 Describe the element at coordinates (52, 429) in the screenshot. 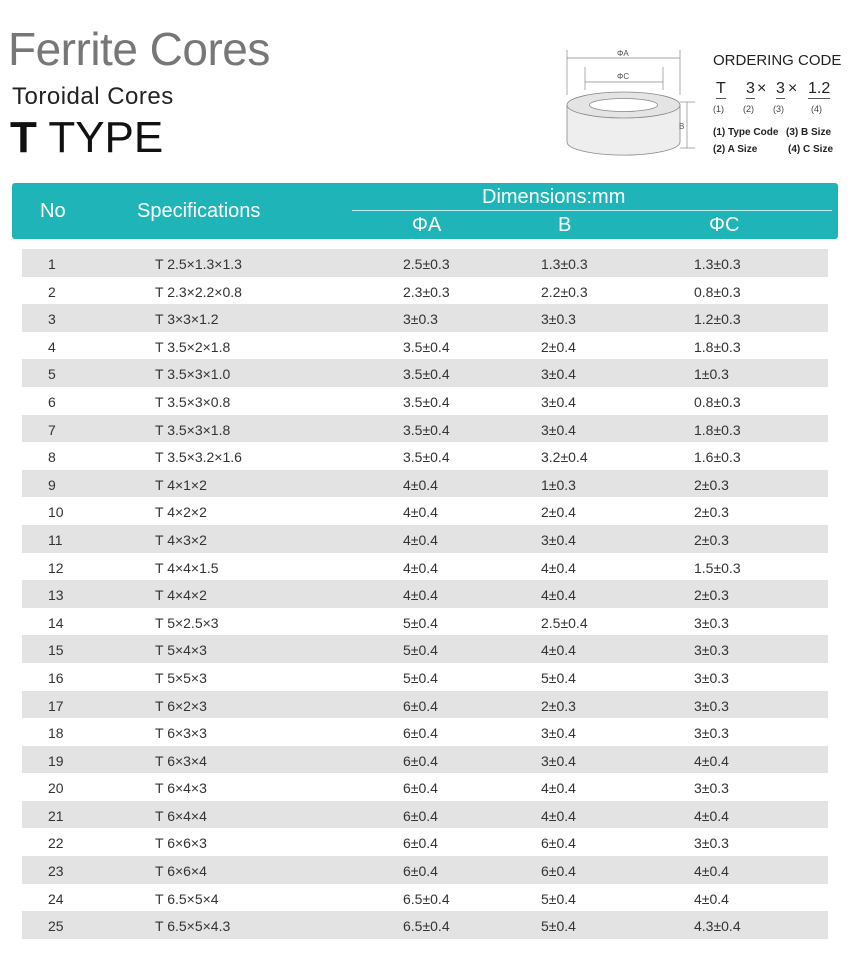

I see `cell-no: 7` at that location.